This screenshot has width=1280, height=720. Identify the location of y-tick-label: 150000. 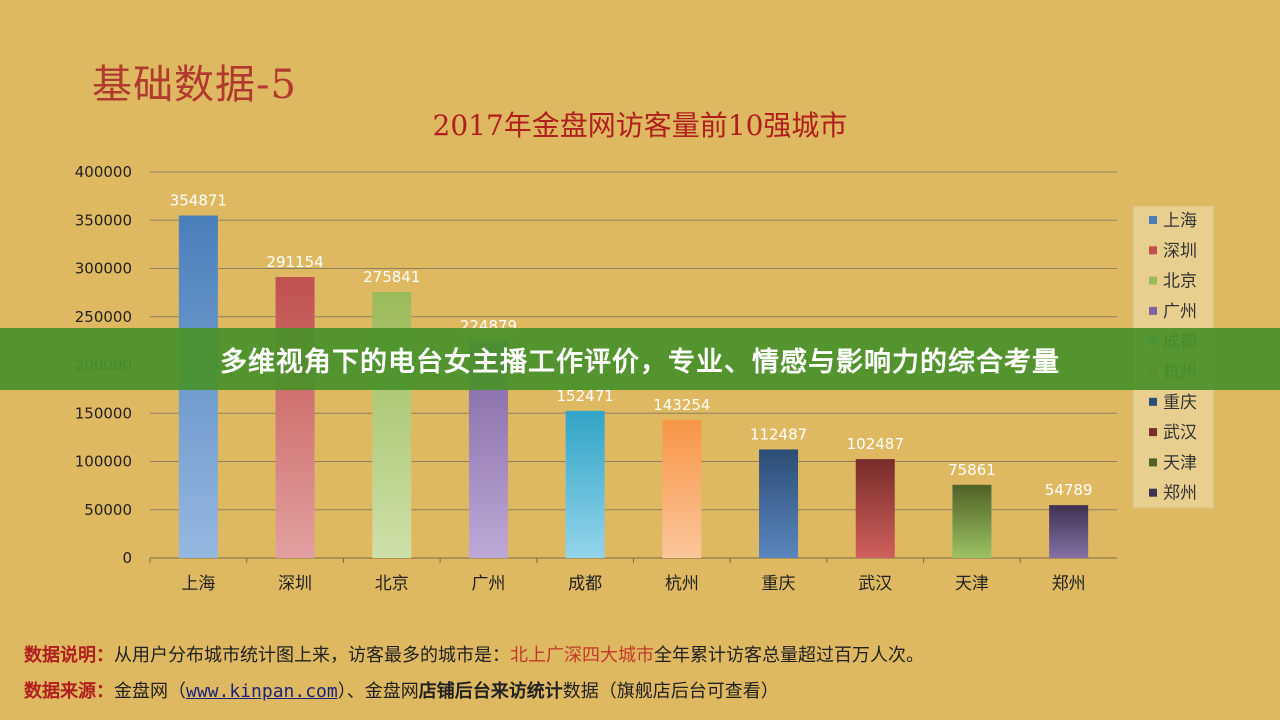
(103, 413).